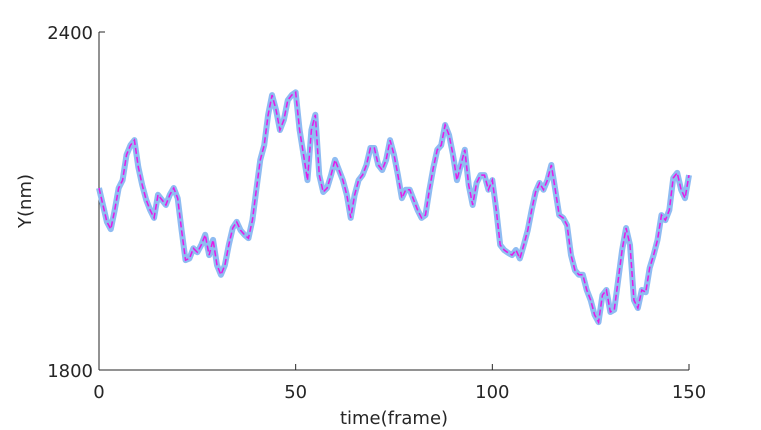 This screenshot has height=430, width=761. I want to click on x-axis-label: time(frame), so click(394, 418).